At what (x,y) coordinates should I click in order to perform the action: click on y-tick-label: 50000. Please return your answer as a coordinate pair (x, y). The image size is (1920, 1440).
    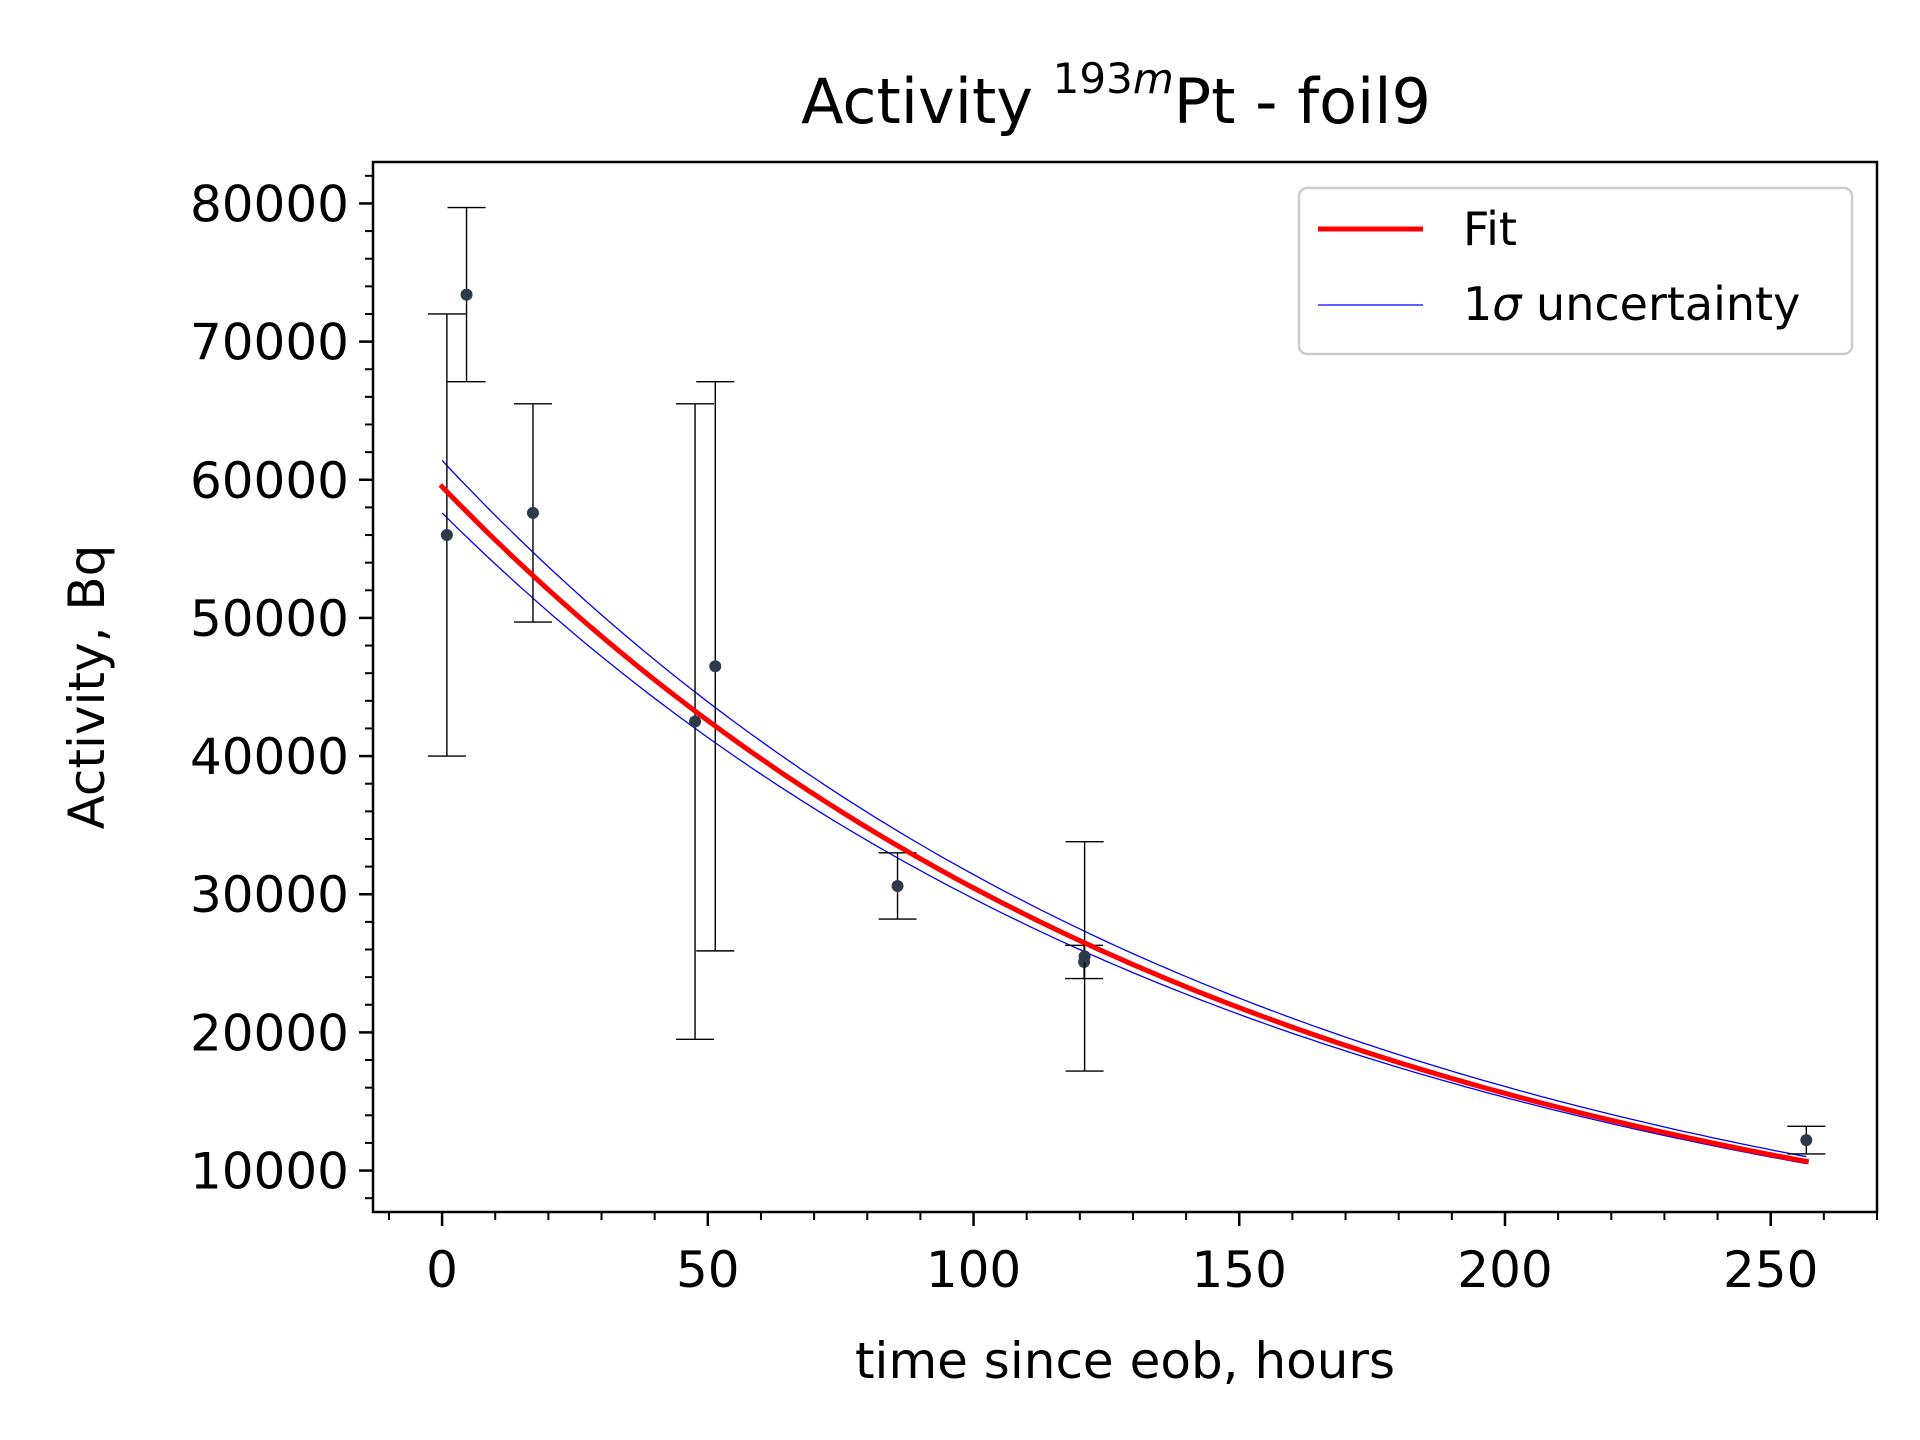
    Looking at the image, I should click on (269, 619).